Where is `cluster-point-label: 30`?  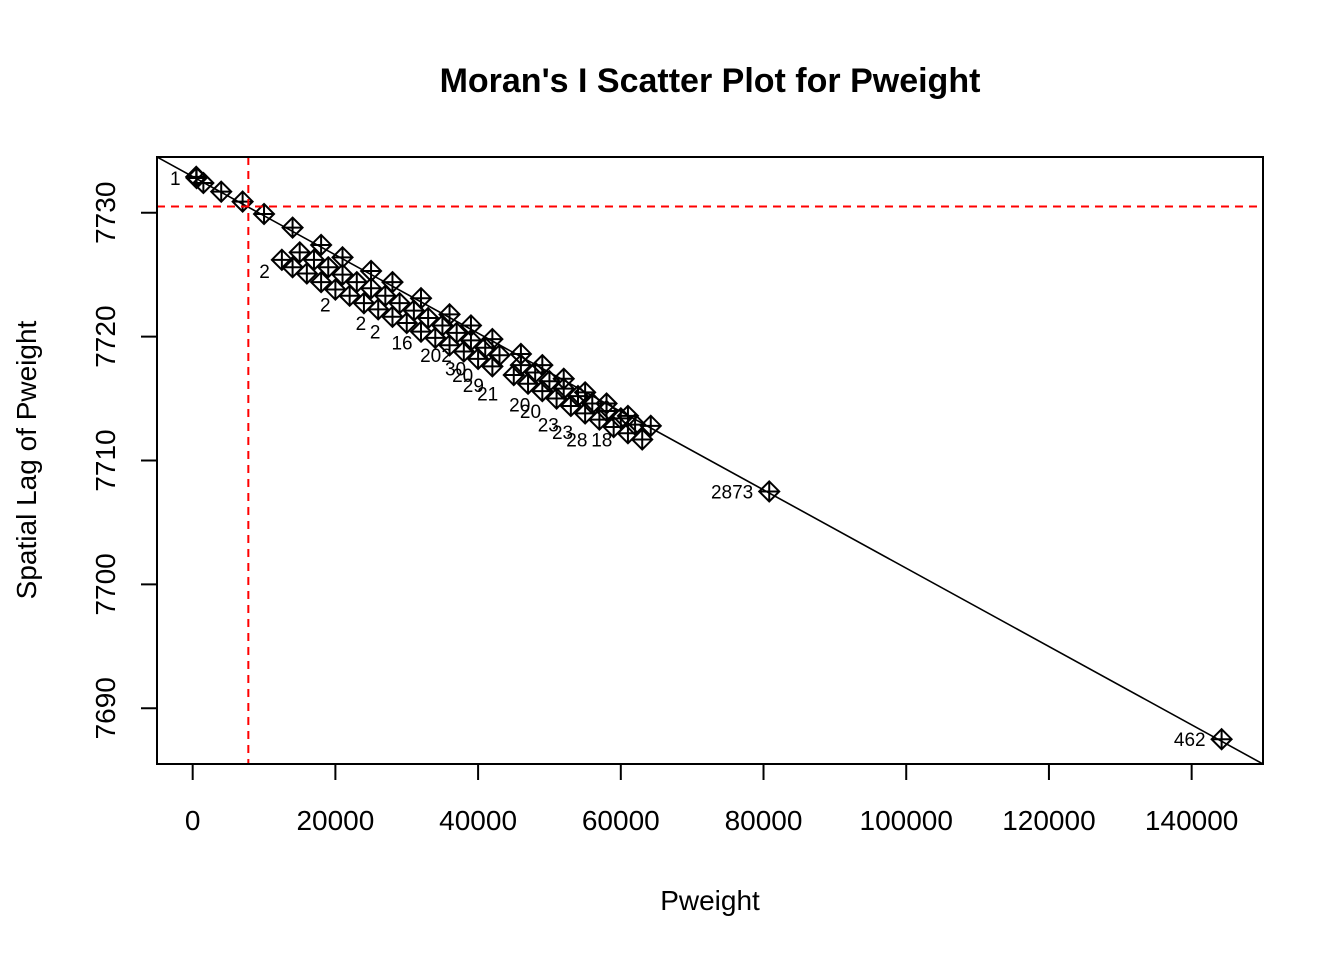 cluster-point-label: 30 is located at coordinates (455, 370).